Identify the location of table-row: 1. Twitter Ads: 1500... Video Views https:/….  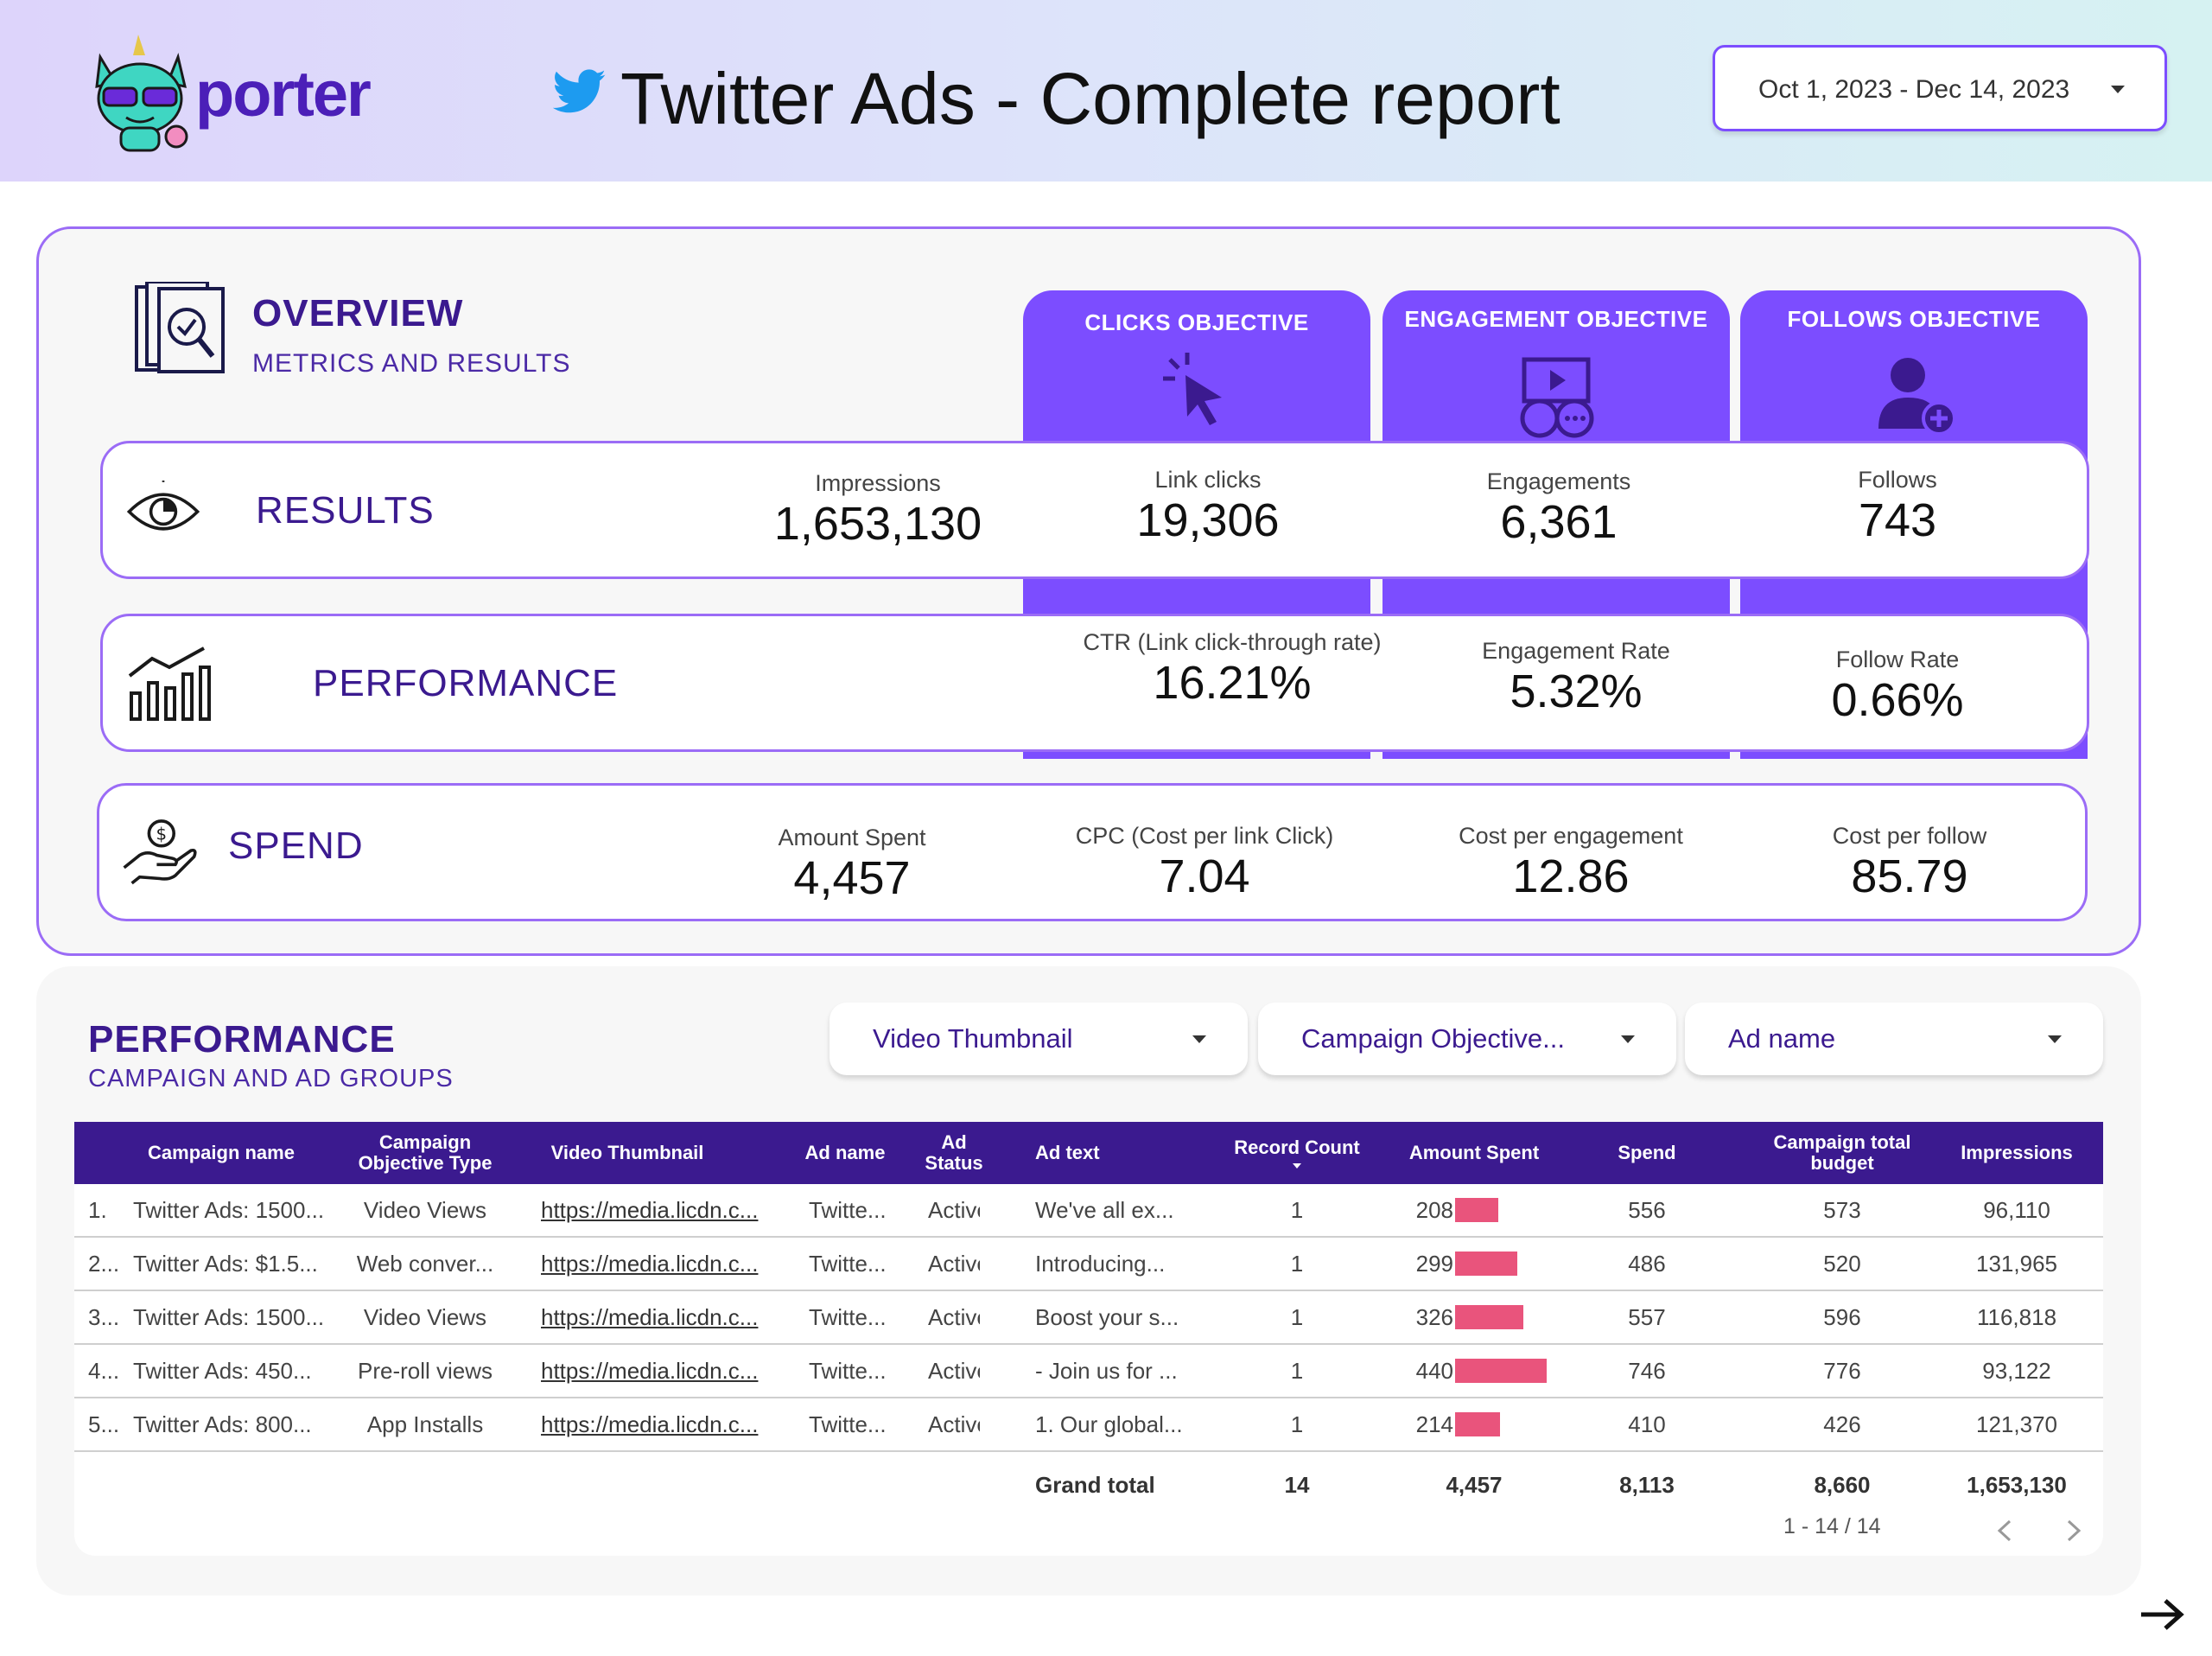
(1088, 1211).